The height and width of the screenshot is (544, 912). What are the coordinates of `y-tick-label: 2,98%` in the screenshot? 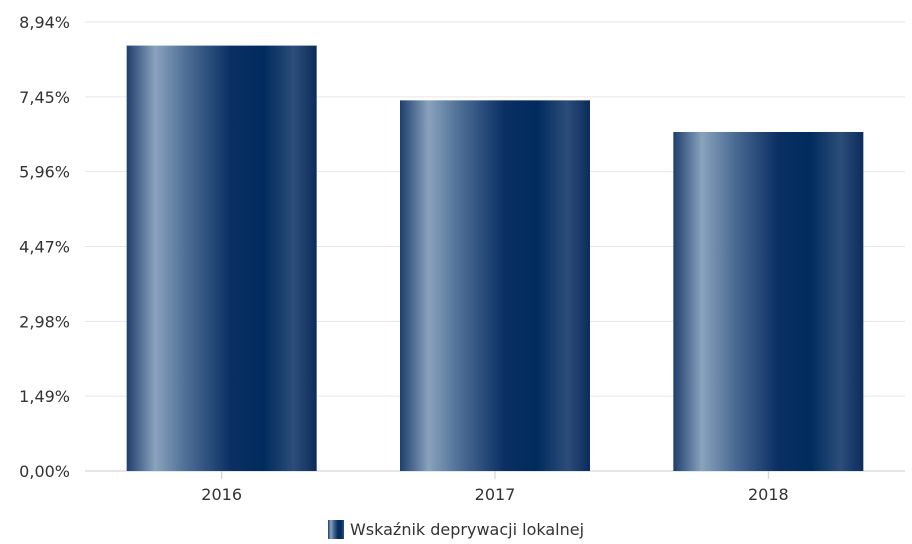 It's located at (44, 321).